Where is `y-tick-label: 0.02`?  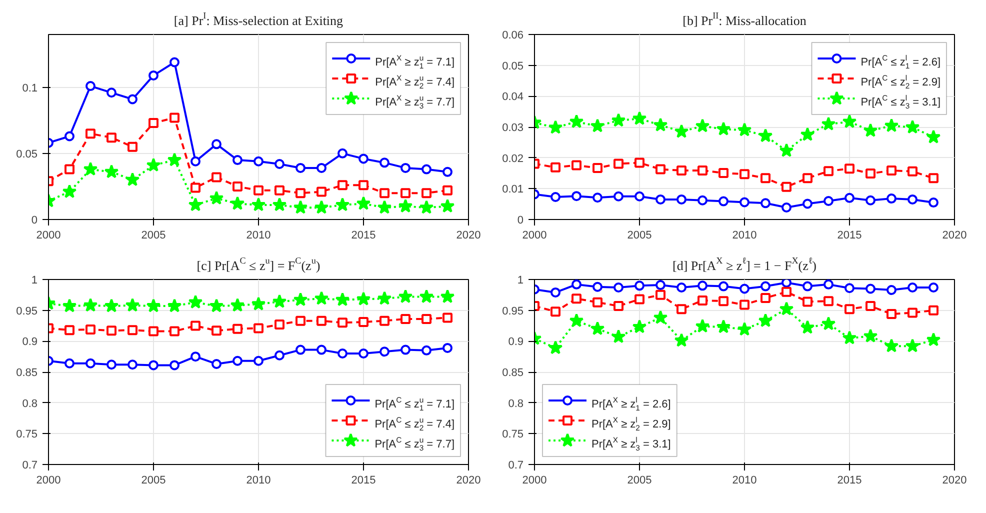
y-tick-label: 0.02 is located at coordinates (513, 158).